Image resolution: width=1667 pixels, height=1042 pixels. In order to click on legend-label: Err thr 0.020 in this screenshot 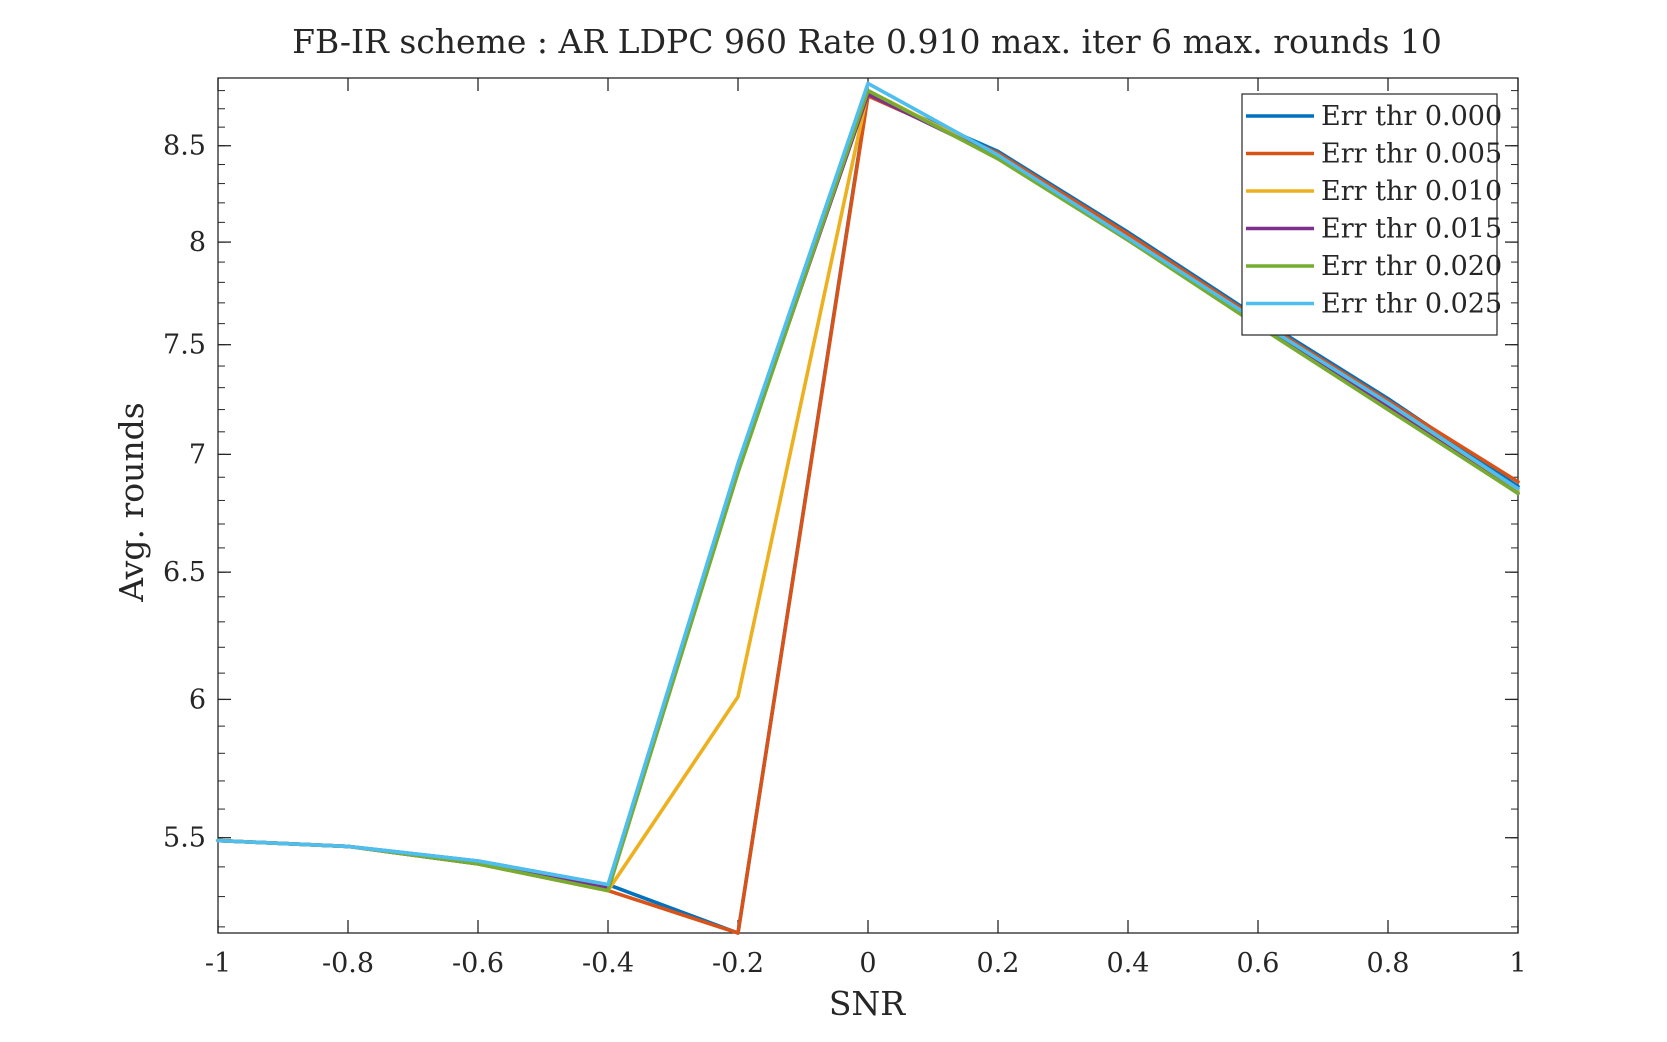, I will do `click(1411, 266)`.